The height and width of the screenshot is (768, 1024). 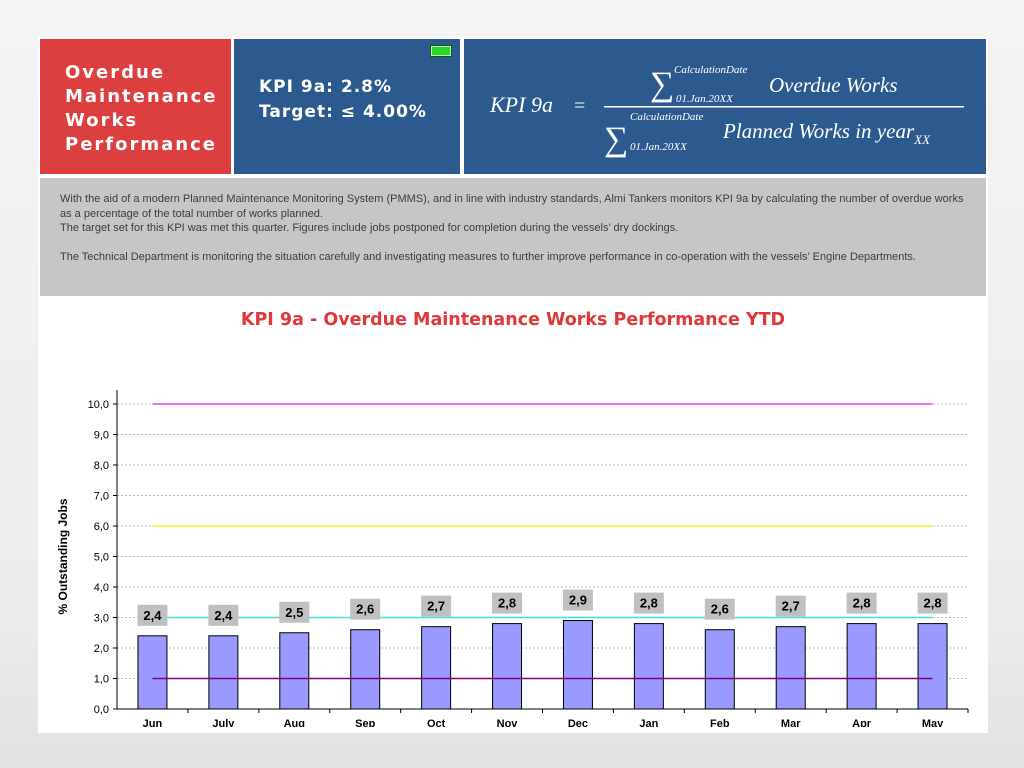 I want to click on formula-numerator: Overdue Works, so click(x=833, y=85).